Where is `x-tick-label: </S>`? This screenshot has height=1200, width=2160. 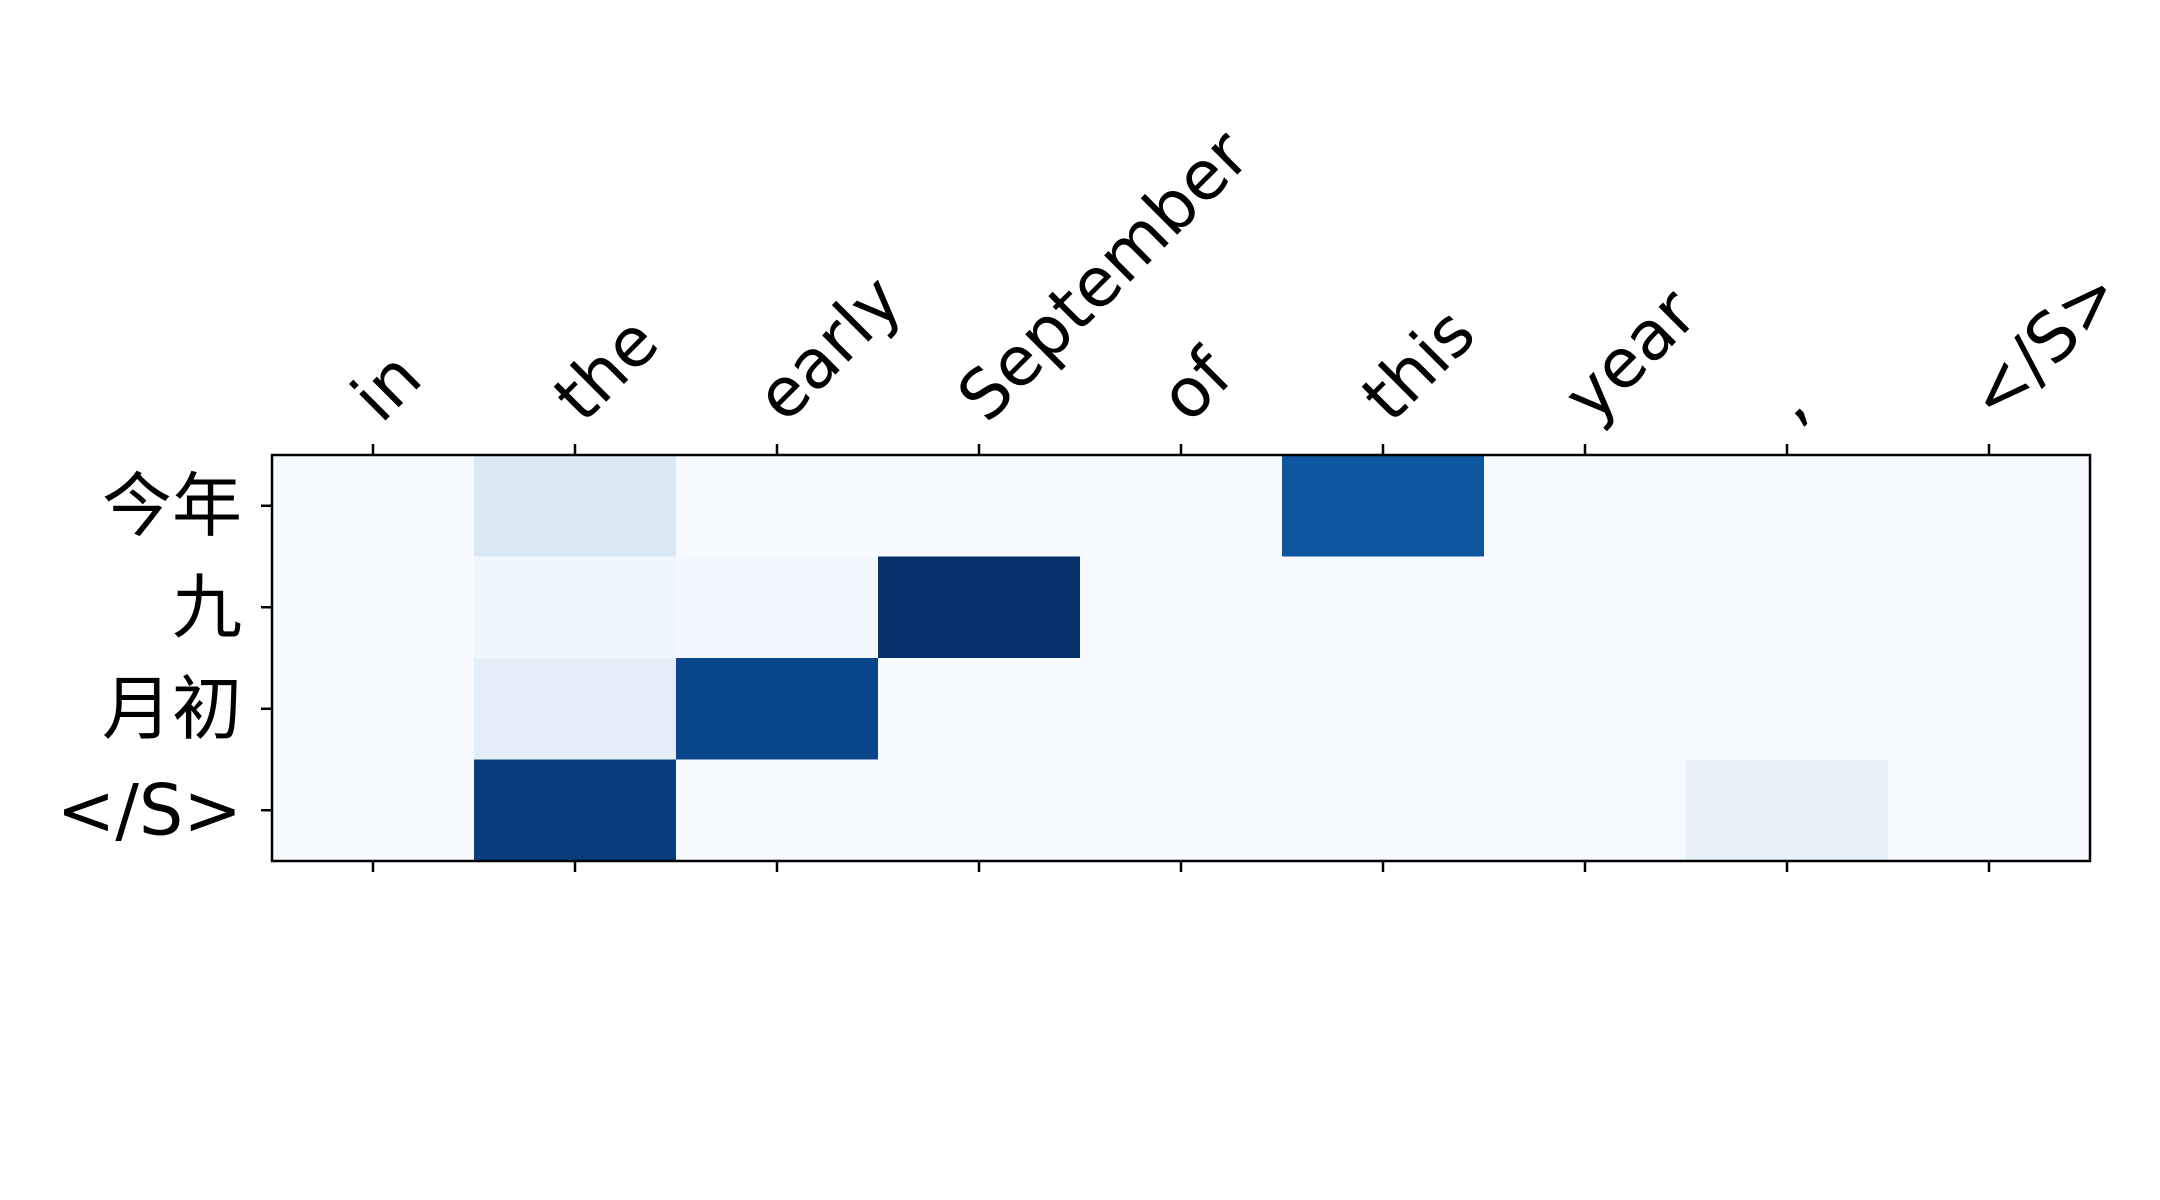 x-tick-label: </S> is located at coordinates (2044, 345).